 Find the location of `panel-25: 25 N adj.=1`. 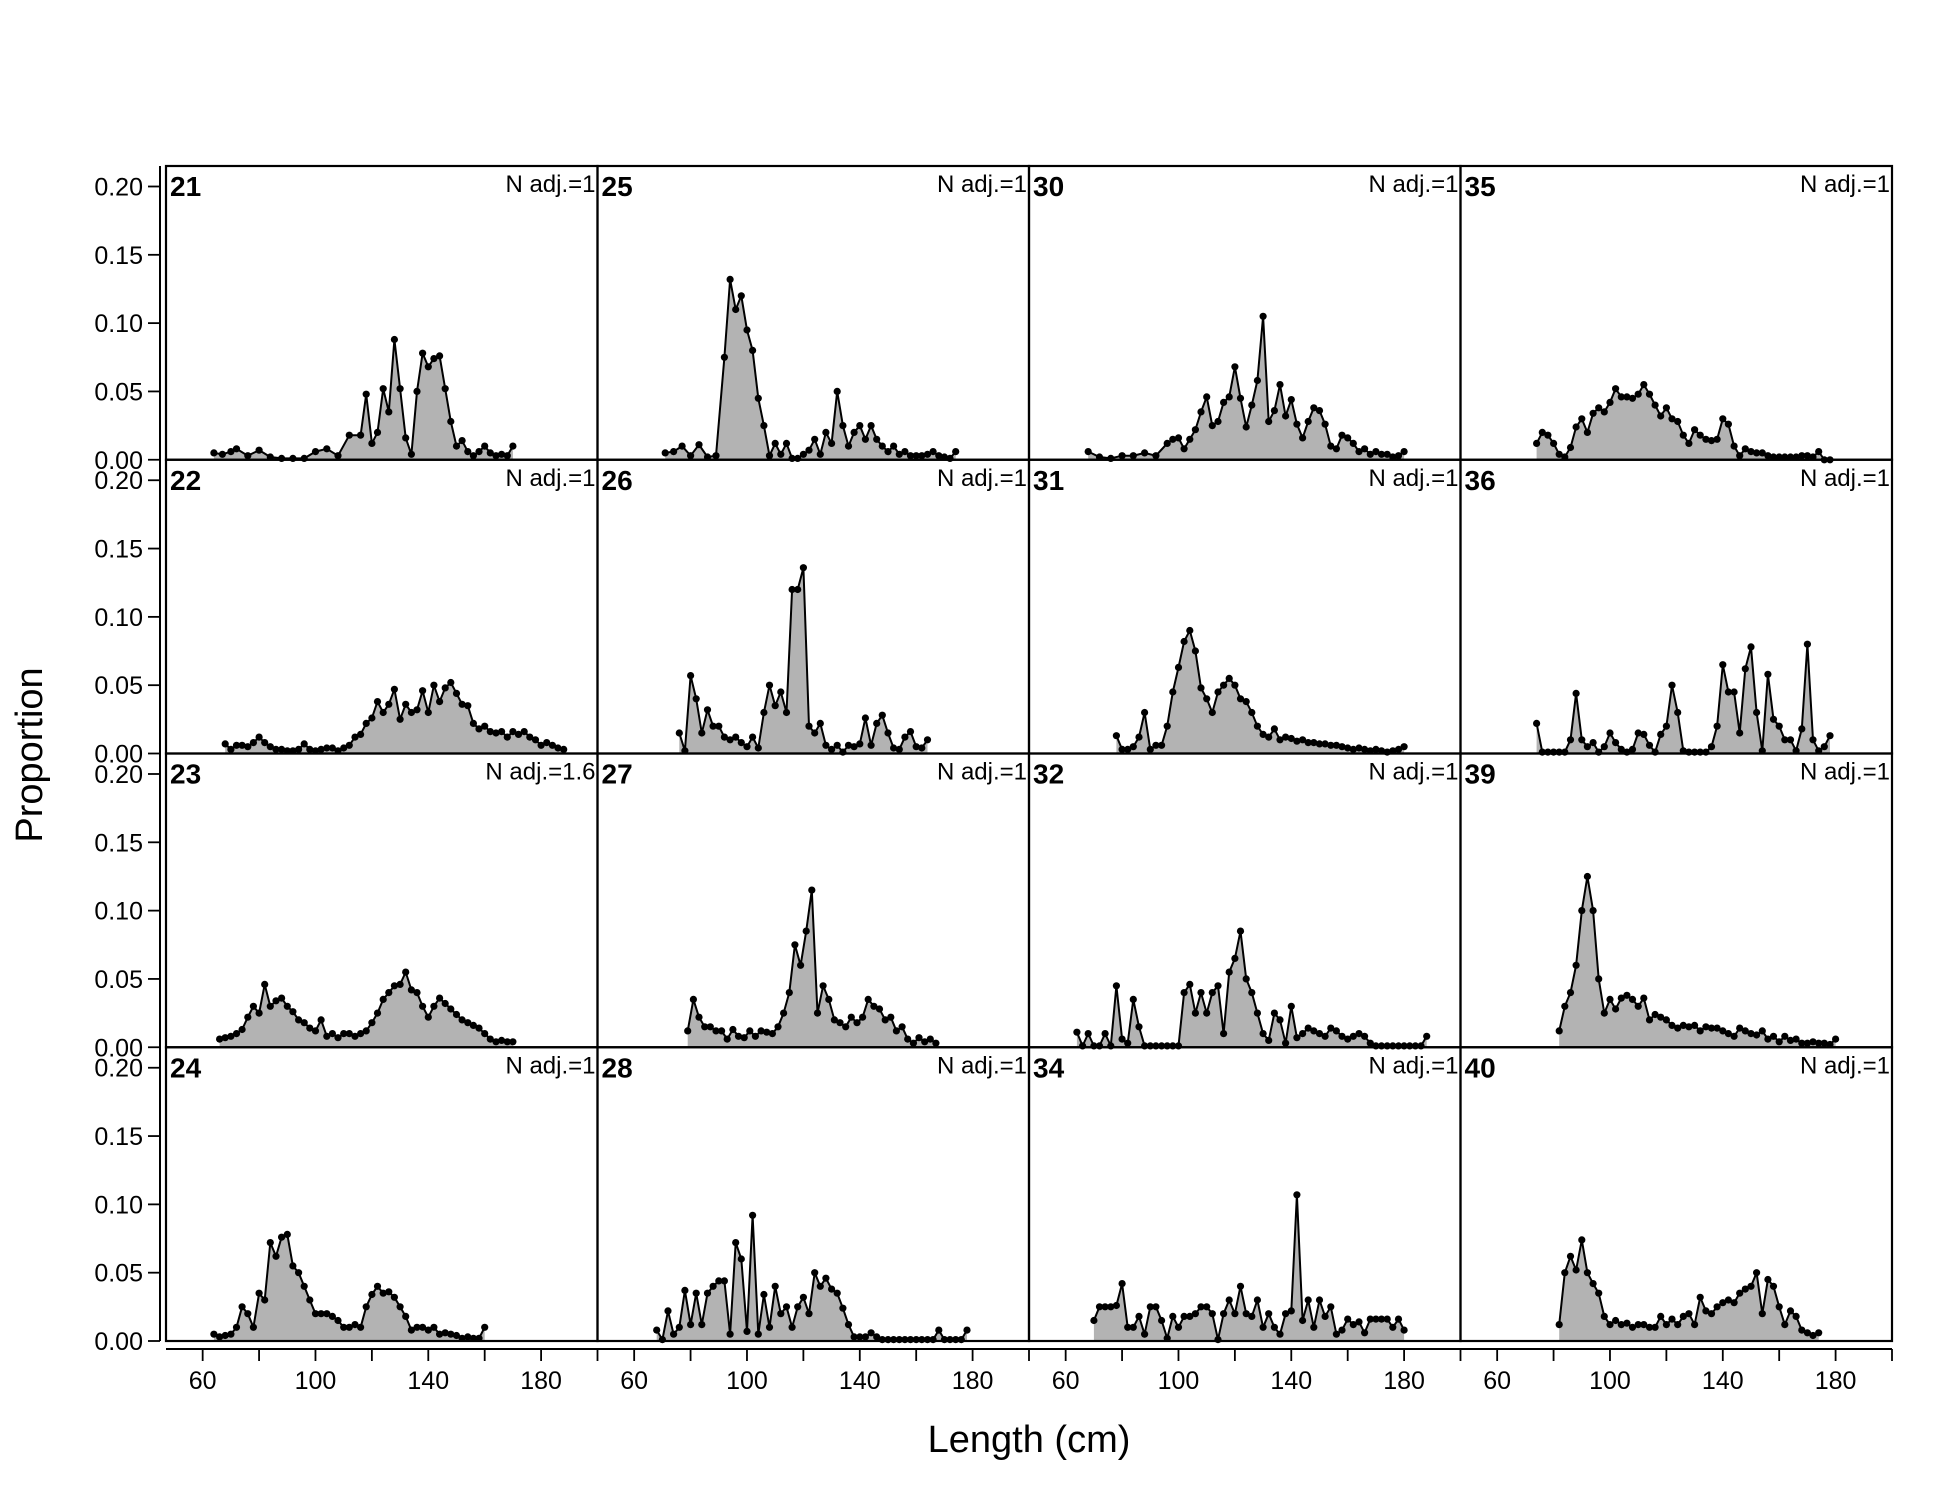

panel-25: 25 N adj.=1 is located at coordinates (813, 313).